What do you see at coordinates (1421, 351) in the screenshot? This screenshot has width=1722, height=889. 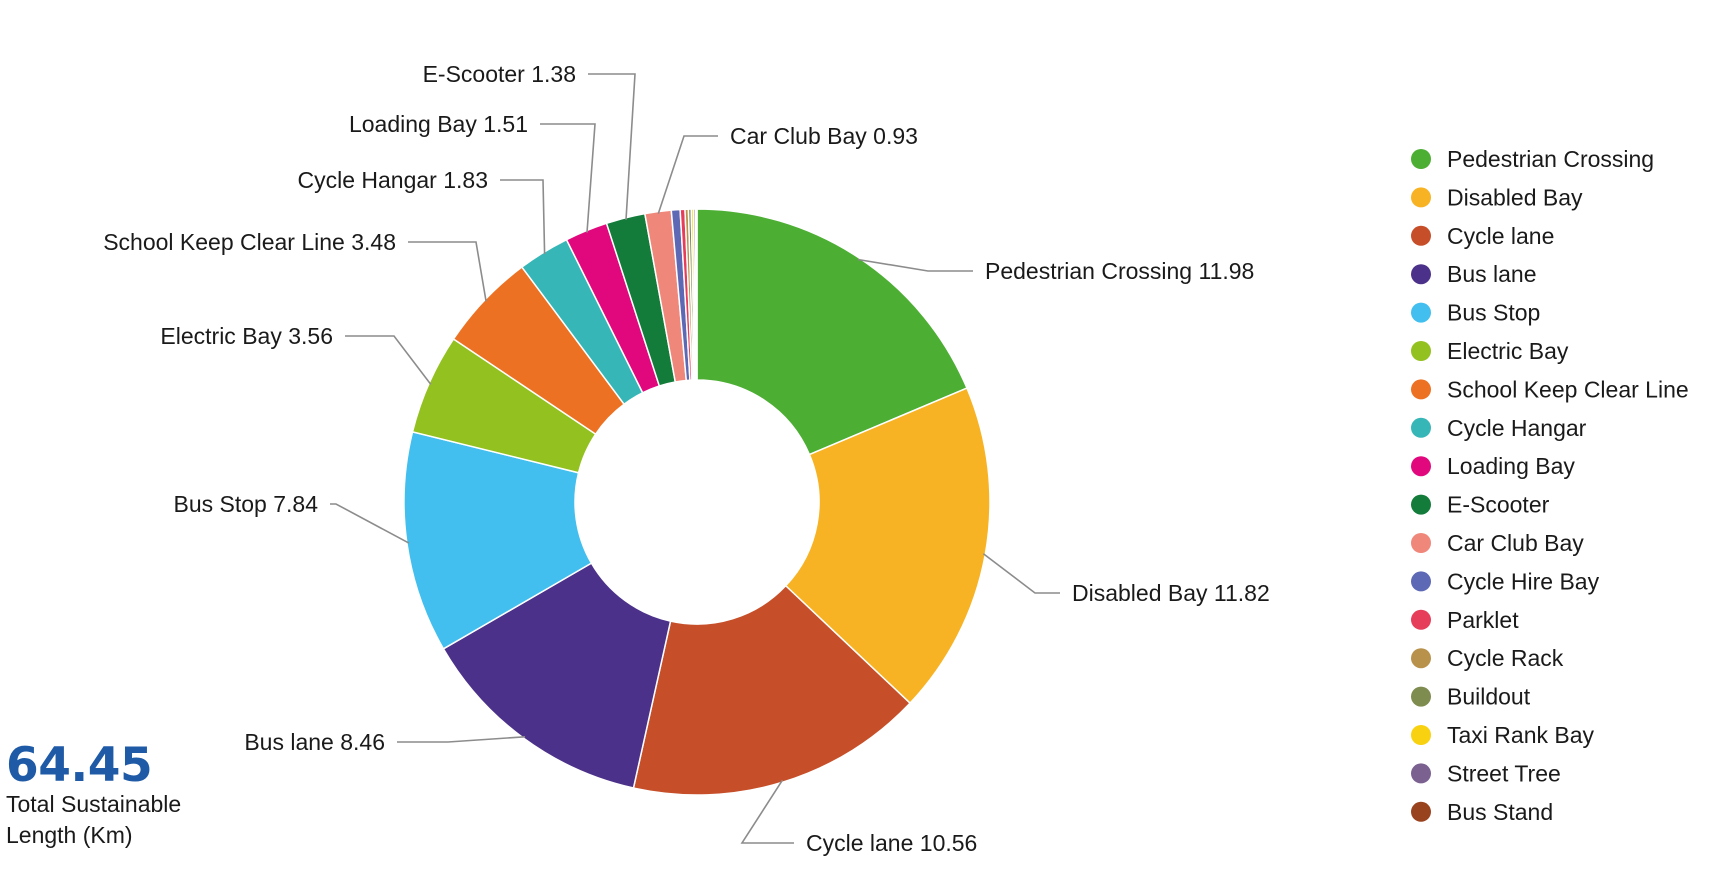 I see `legend-swatch-electric-bay` at bounding box center [1421, 351].